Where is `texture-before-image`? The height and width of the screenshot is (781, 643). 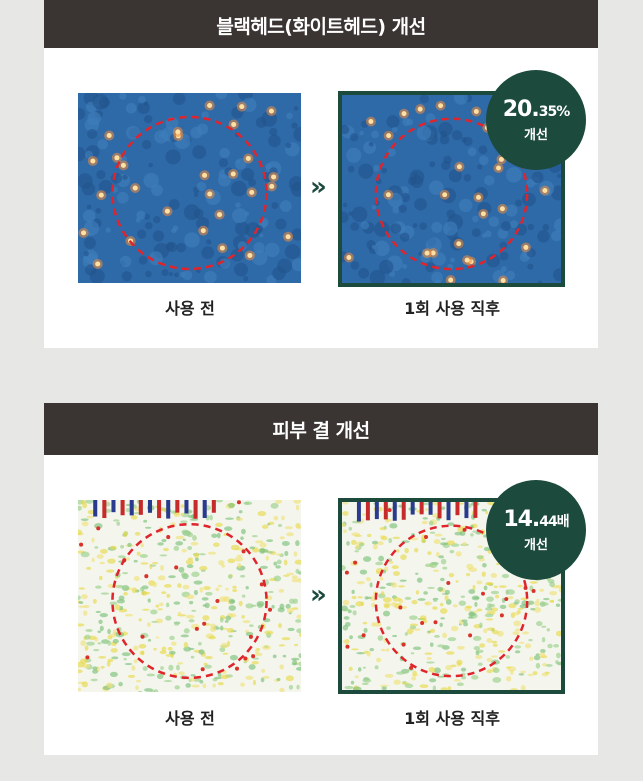
texture-before-image is located at coordinates (189, 596).